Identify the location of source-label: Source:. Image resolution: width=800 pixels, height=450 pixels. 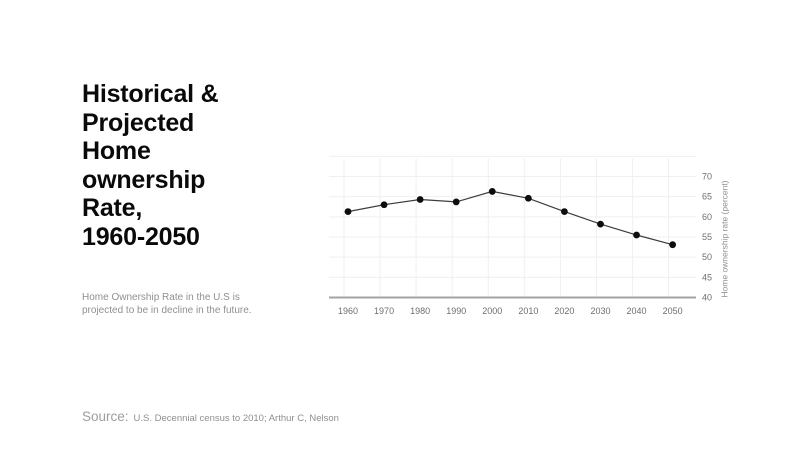
(105, 416).